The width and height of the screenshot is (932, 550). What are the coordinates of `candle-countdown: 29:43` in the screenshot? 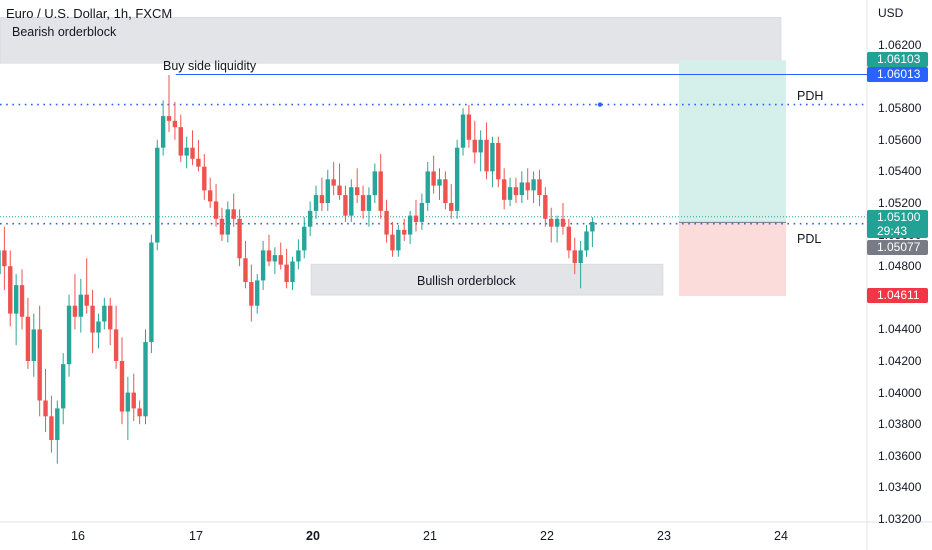 It's located at (892, 231).